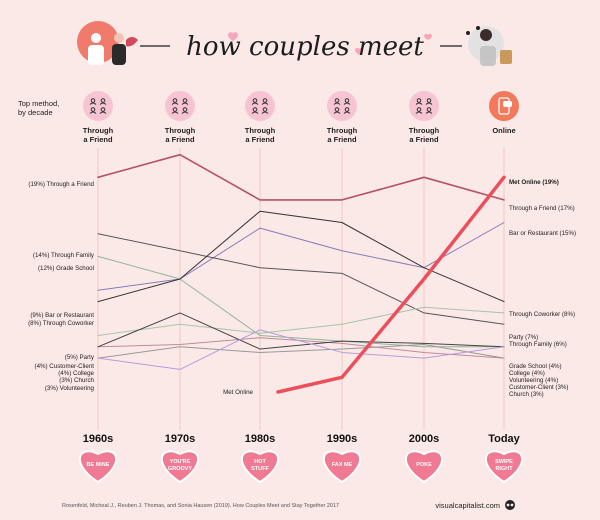  I want to click on candy-heart: BE MINE, so click(98, 467).